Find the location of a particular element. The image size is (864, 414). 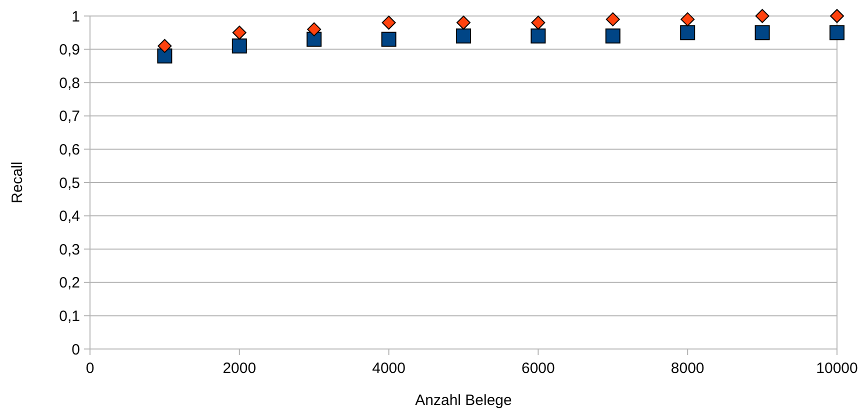

y-tick-label: 0,1 is located at coordinates (69, 316).